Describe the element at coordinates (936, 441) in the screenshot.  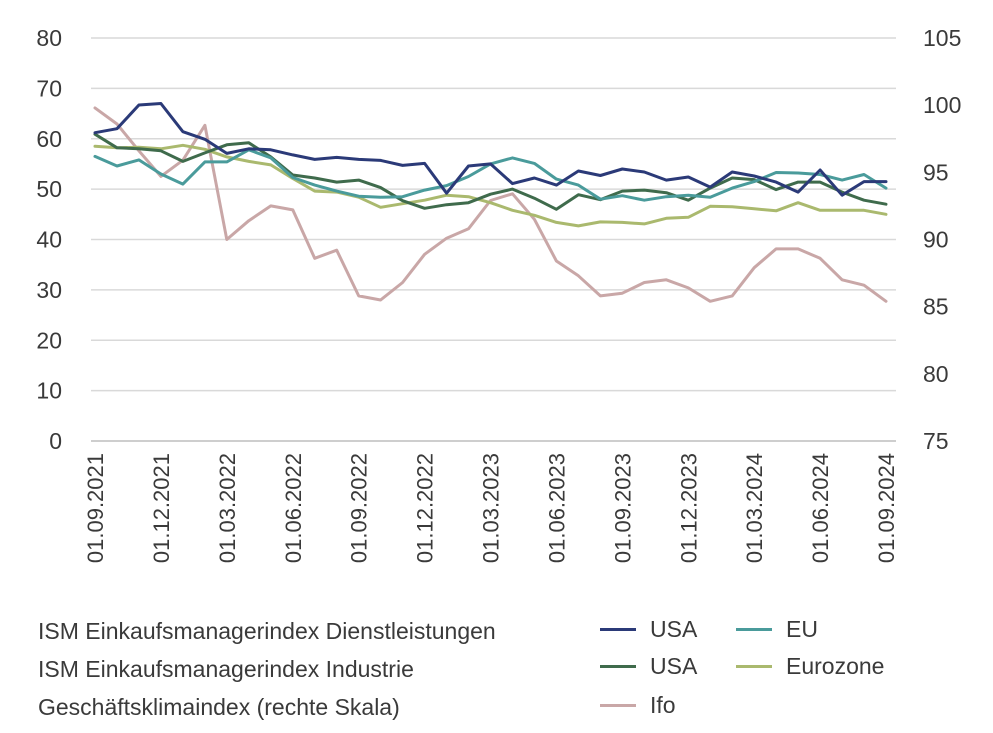
I see `right-tick-label: 75` at that location.